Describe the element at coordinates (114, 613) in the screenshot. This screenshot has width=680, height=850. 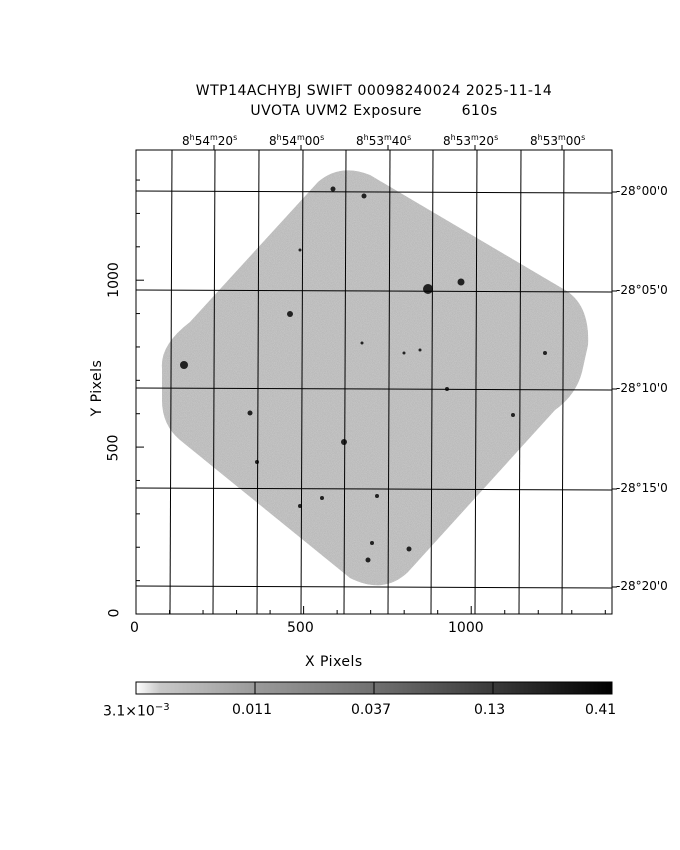
I see `y-tick-label: 0` at that location.